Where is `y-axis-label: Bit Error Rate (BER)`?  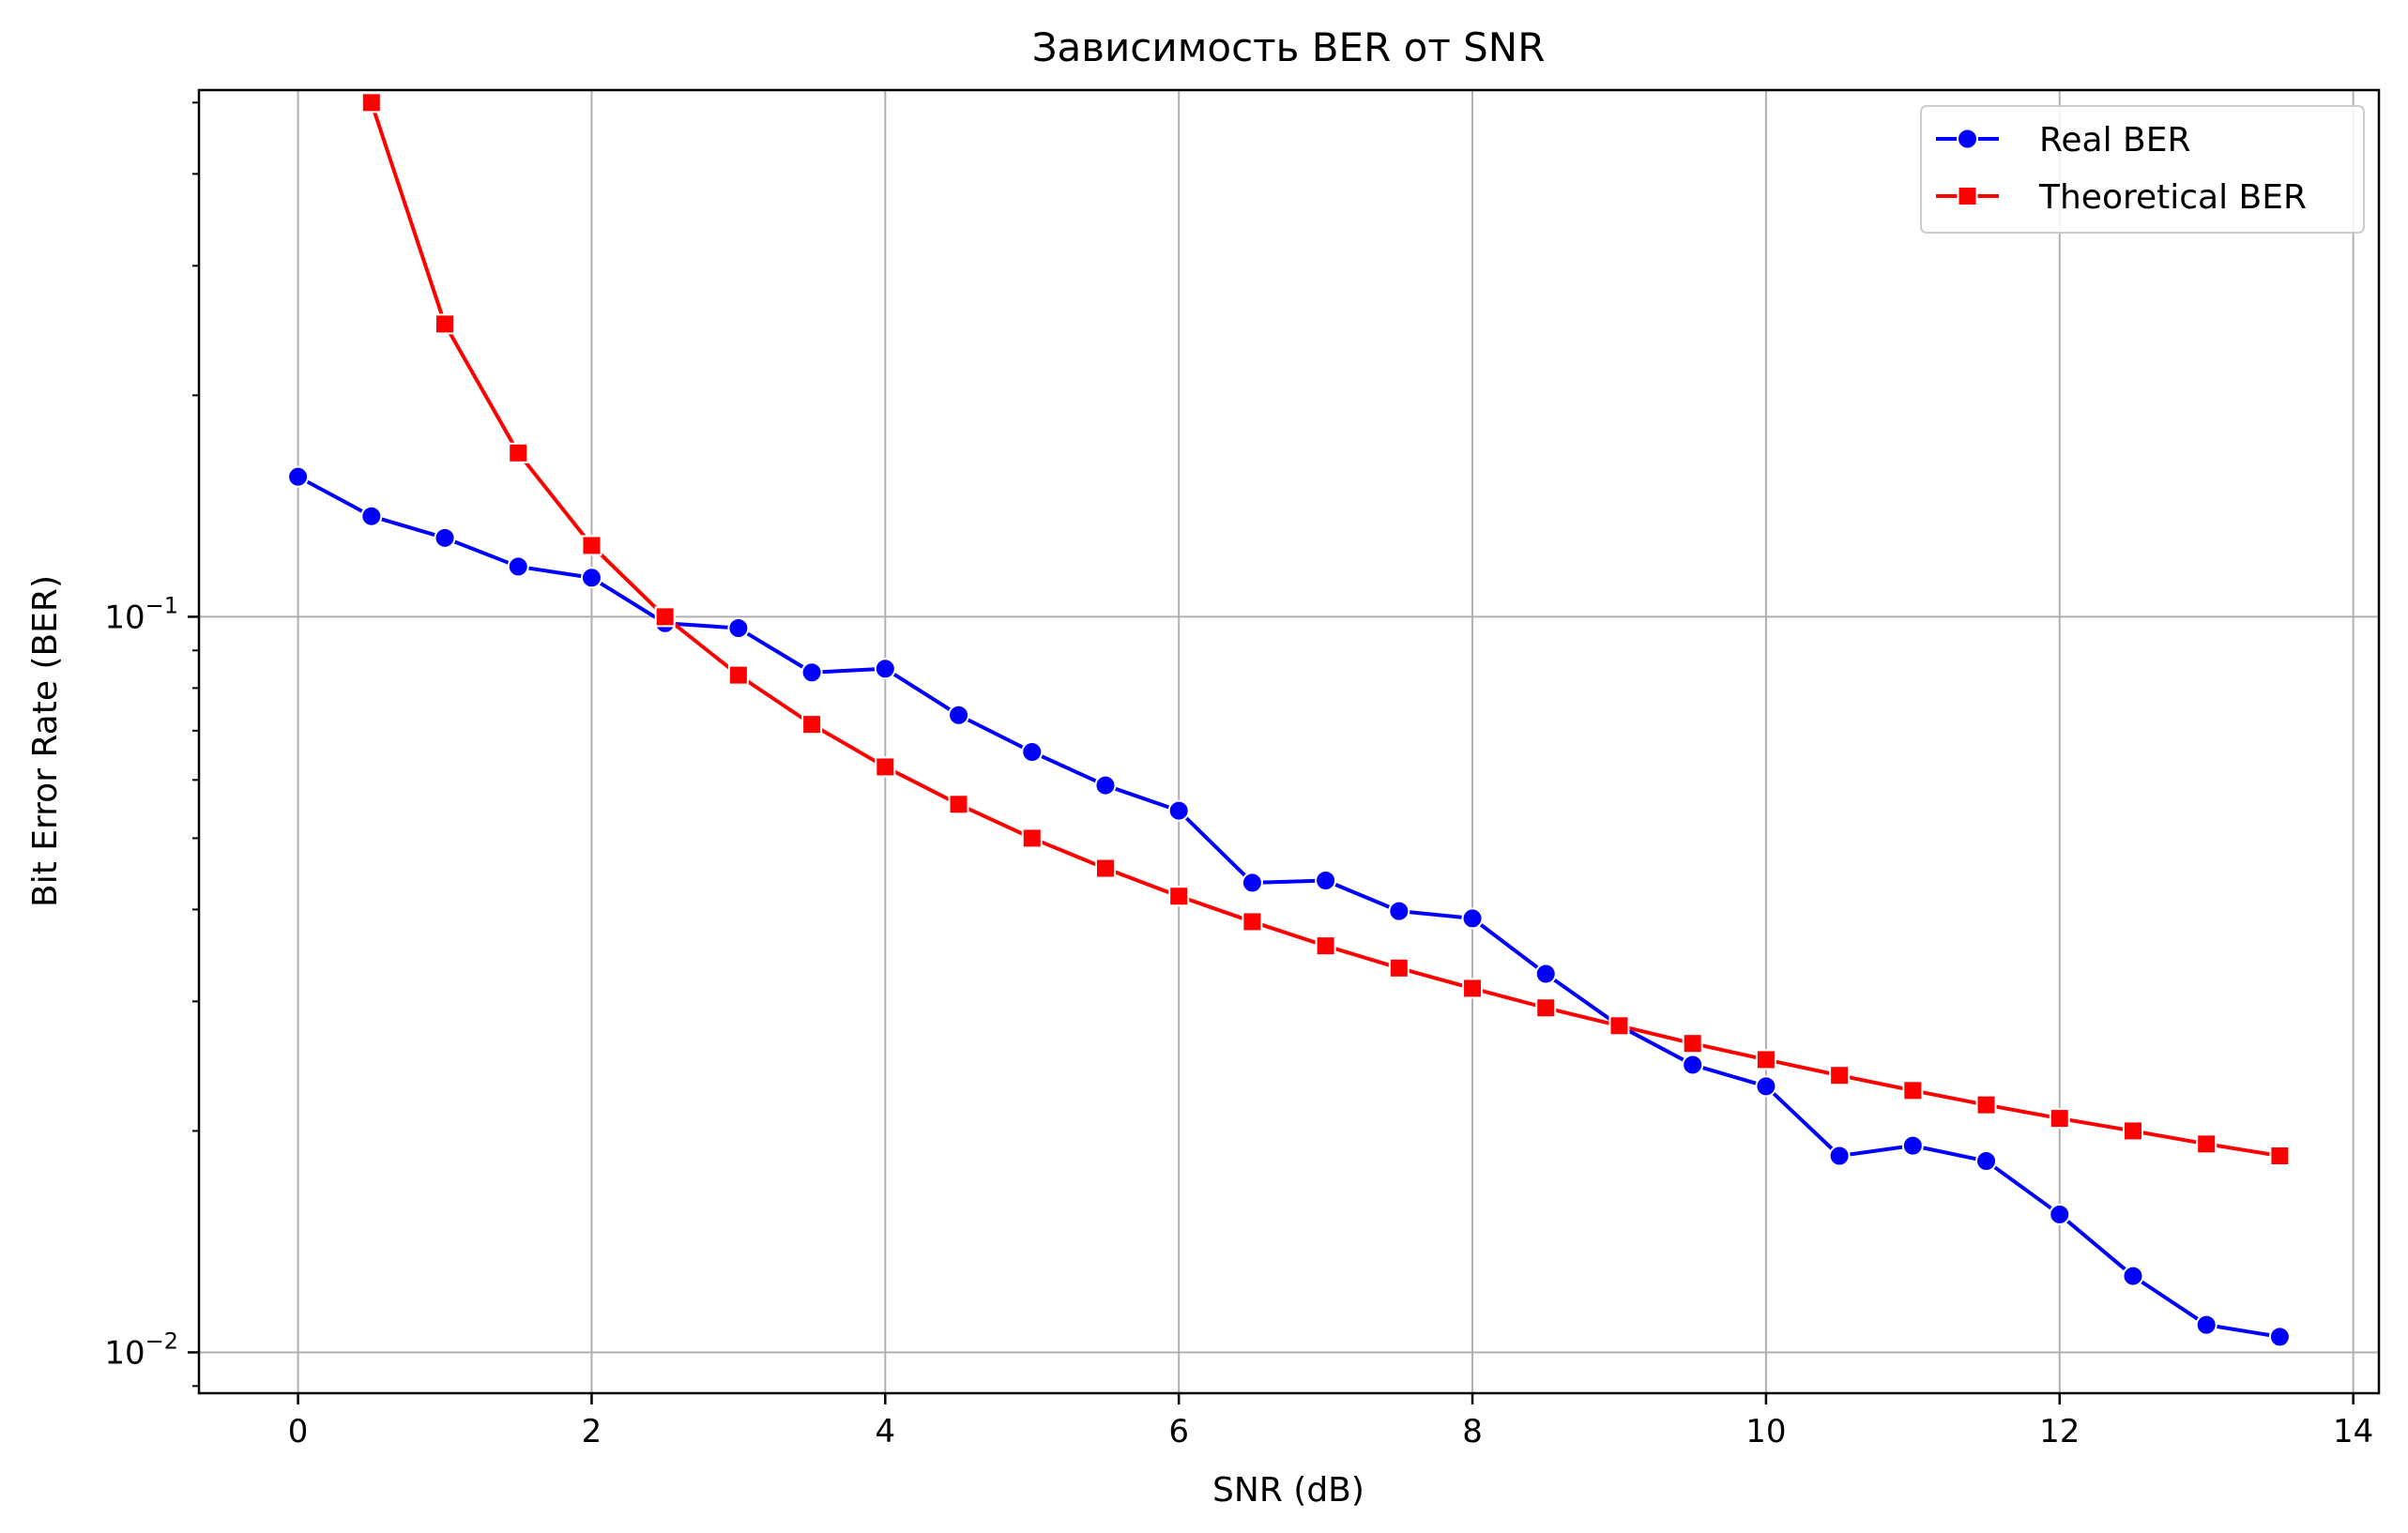
y-axis-label: Bit Error Rate (BER) is located at coordinates (45, 741).